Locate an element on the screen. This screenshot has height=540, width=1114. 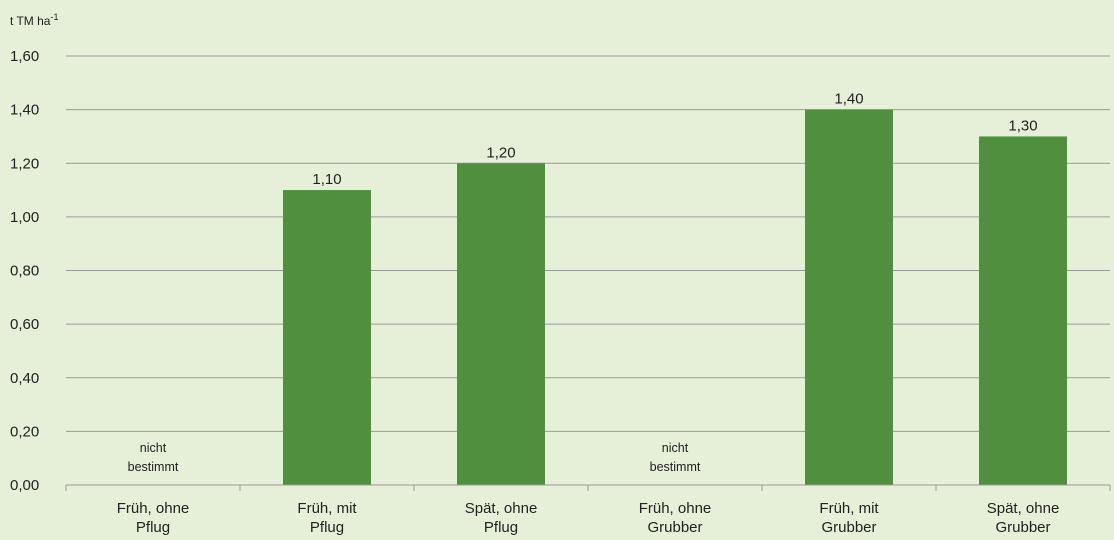
data-label: 1,40 is located at coordinates (848, 99).